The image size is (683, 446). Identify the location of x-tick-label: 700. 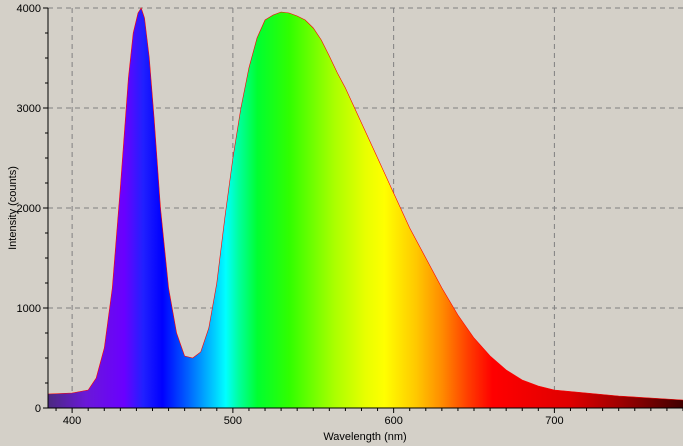
(554, 421).